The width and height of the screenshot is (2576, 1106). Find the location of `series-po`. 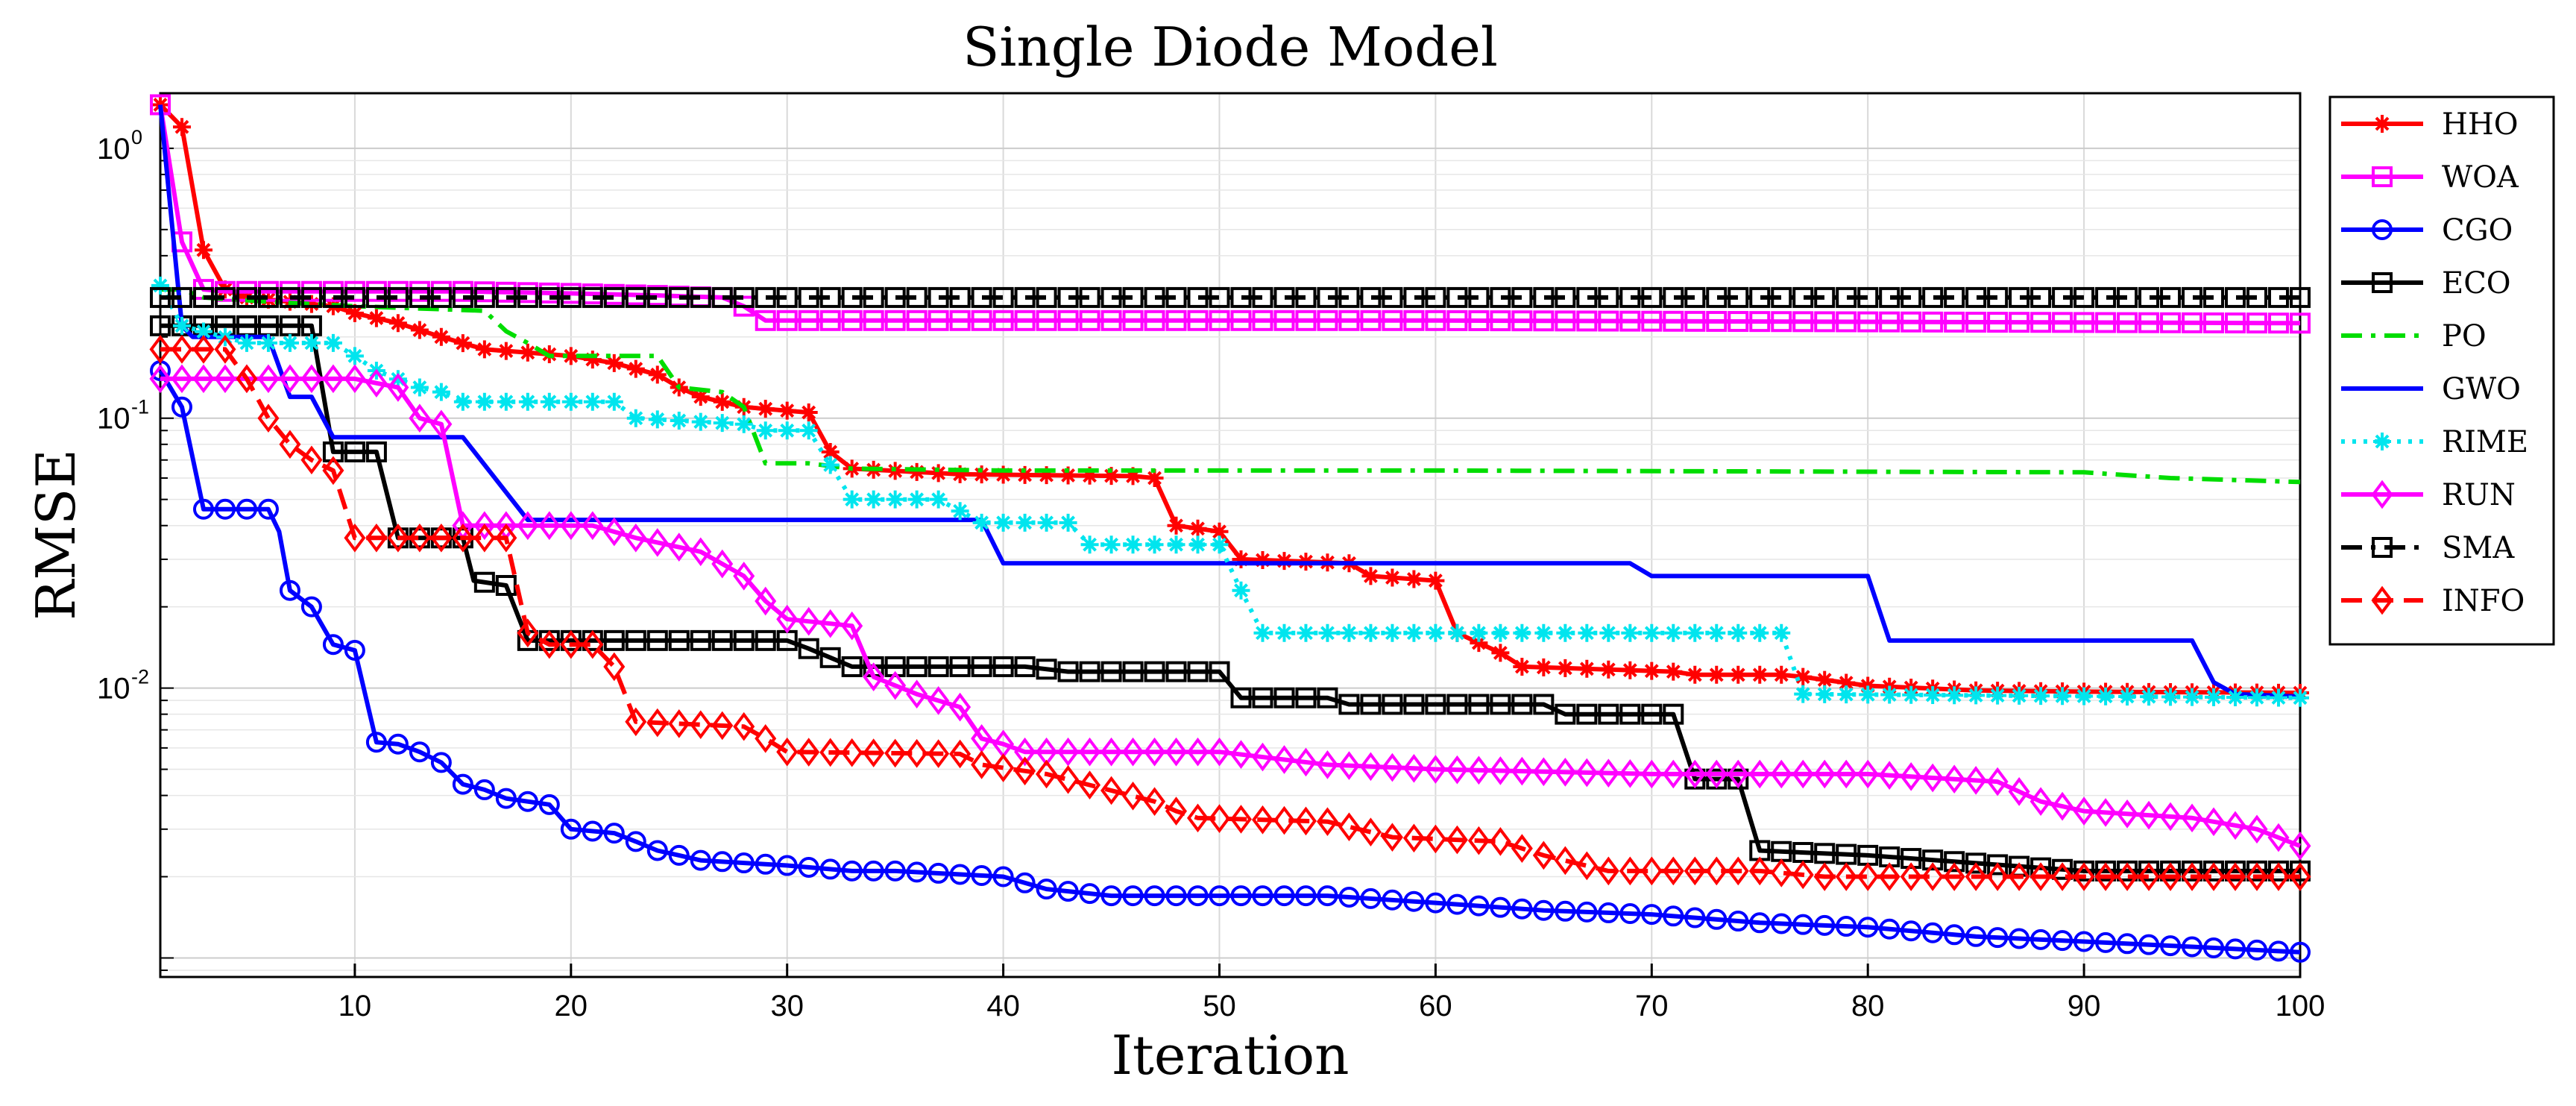

series-po is located at coordinates (1230, 386).